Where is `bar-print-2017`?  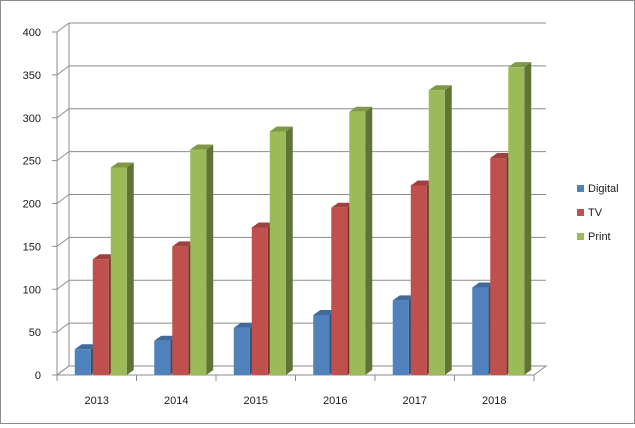 bar-print-2017 is located at coordinates (440, 230).